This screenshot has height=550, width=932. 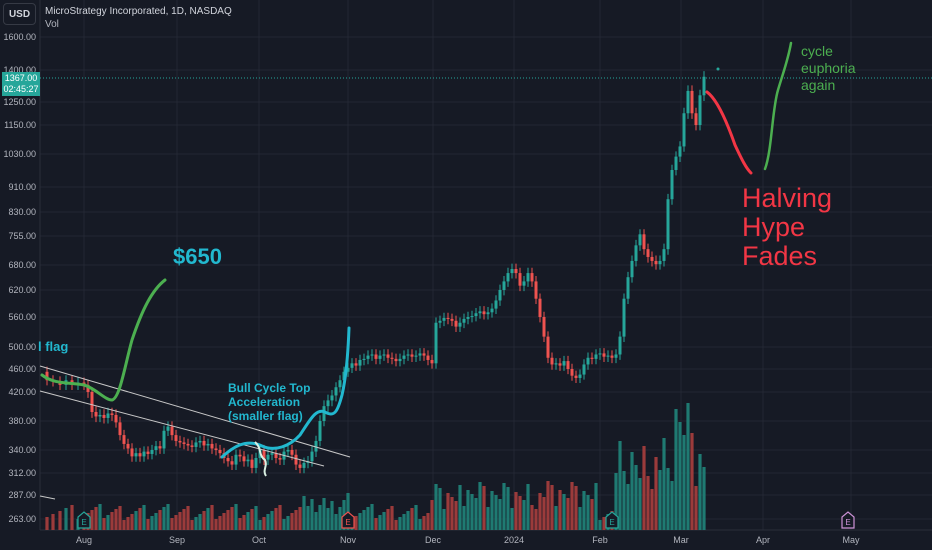 What do you see at coordinates (103, 340) in the screenshot?
I see `projection-path-green` at bounding box center [103, 340].